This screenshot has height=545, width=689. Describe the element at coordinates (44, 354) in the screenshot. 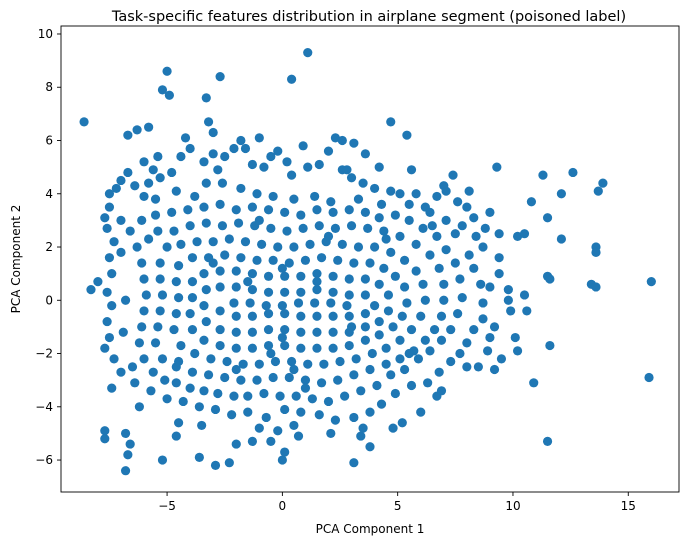

I see `y-tick-label: −2` at that location.